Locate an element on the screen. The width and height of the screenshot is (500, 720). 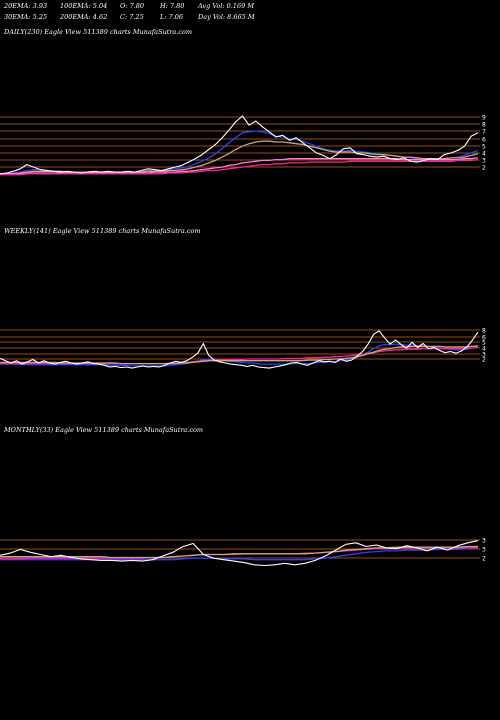
weekly-y-tick-label: 8 is located at coordinates (484, 331).